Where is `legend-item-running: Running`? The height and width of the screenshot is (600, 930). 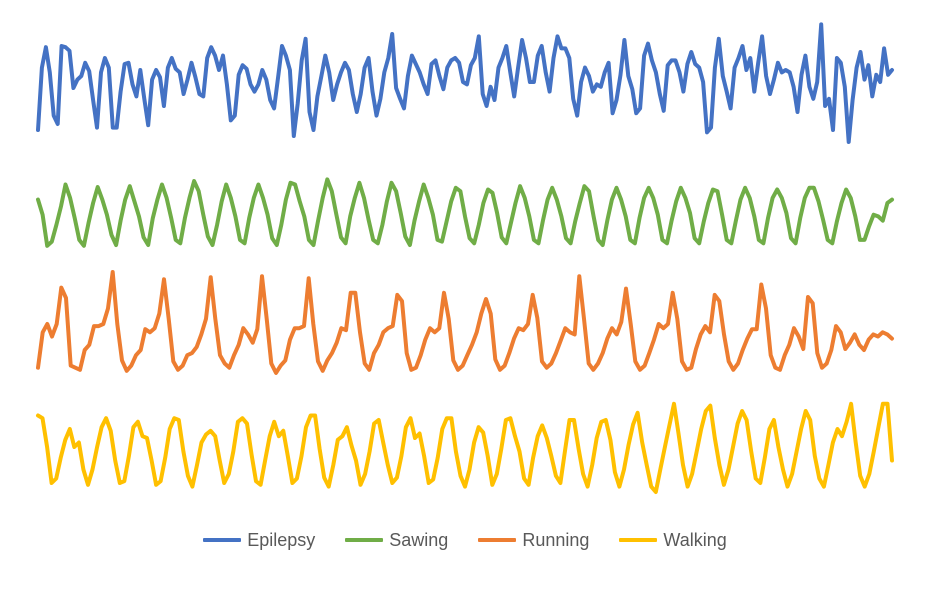
legend-item-running: Running is located at coordinates (533, 540).